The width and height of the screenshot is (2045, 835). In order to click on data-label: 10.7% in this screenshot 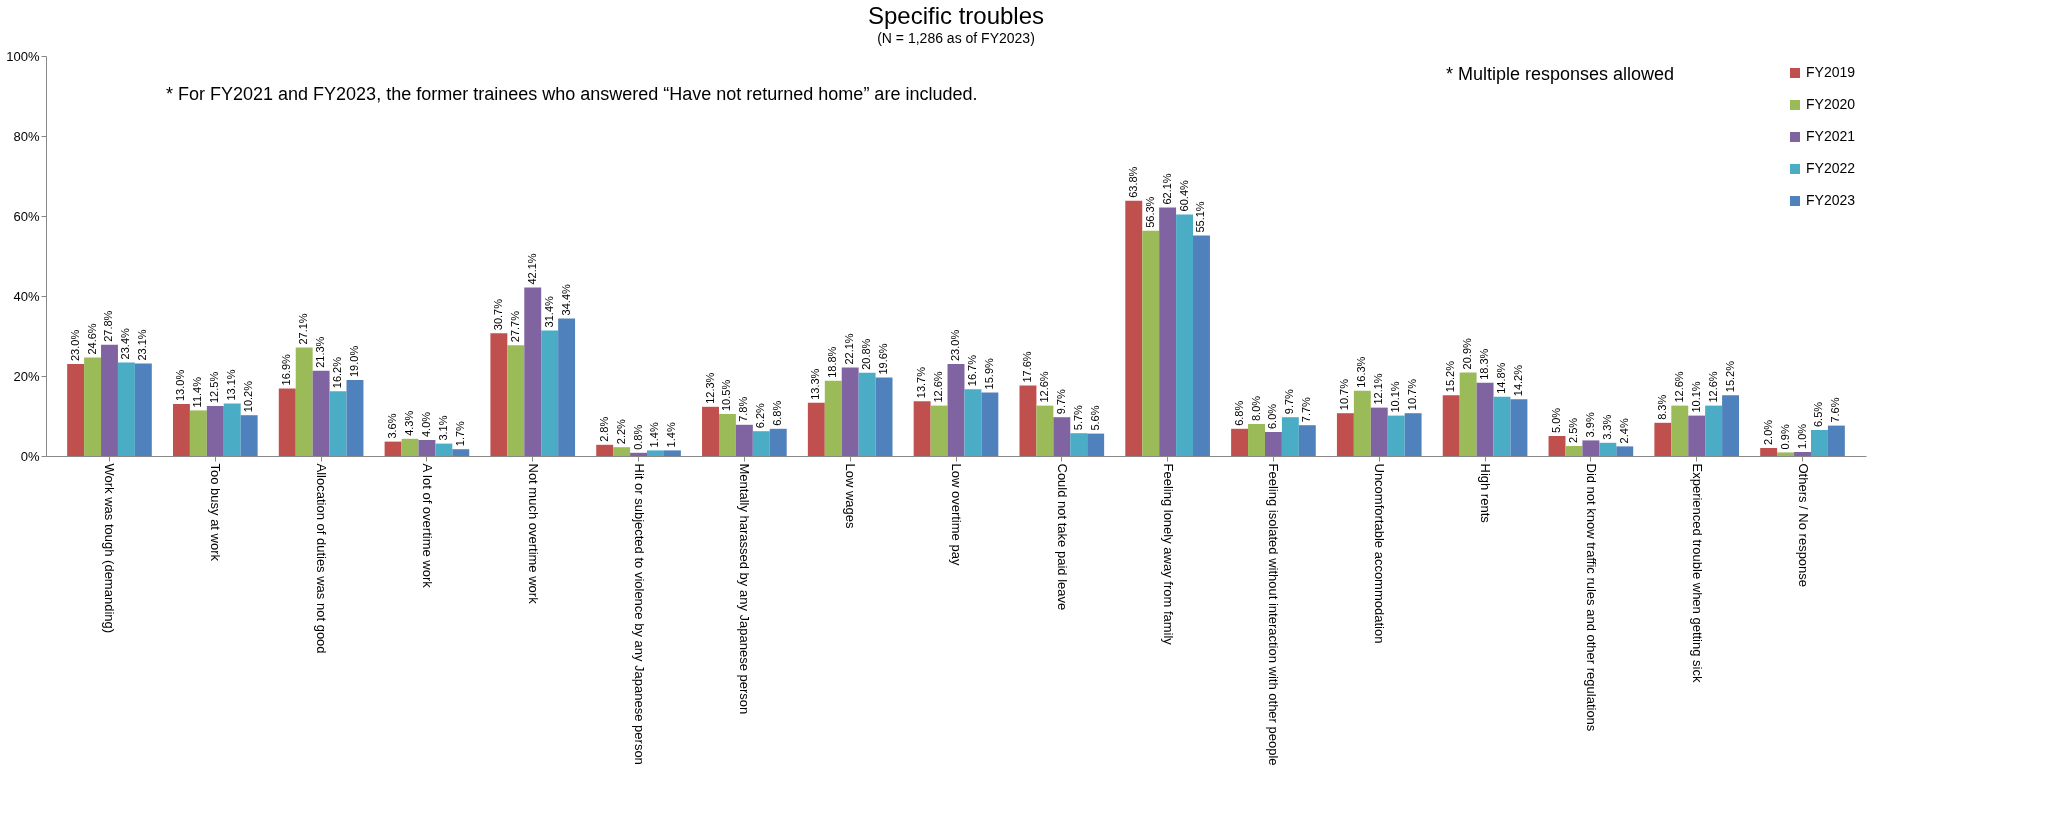, I will do `click(1412, 394)`.